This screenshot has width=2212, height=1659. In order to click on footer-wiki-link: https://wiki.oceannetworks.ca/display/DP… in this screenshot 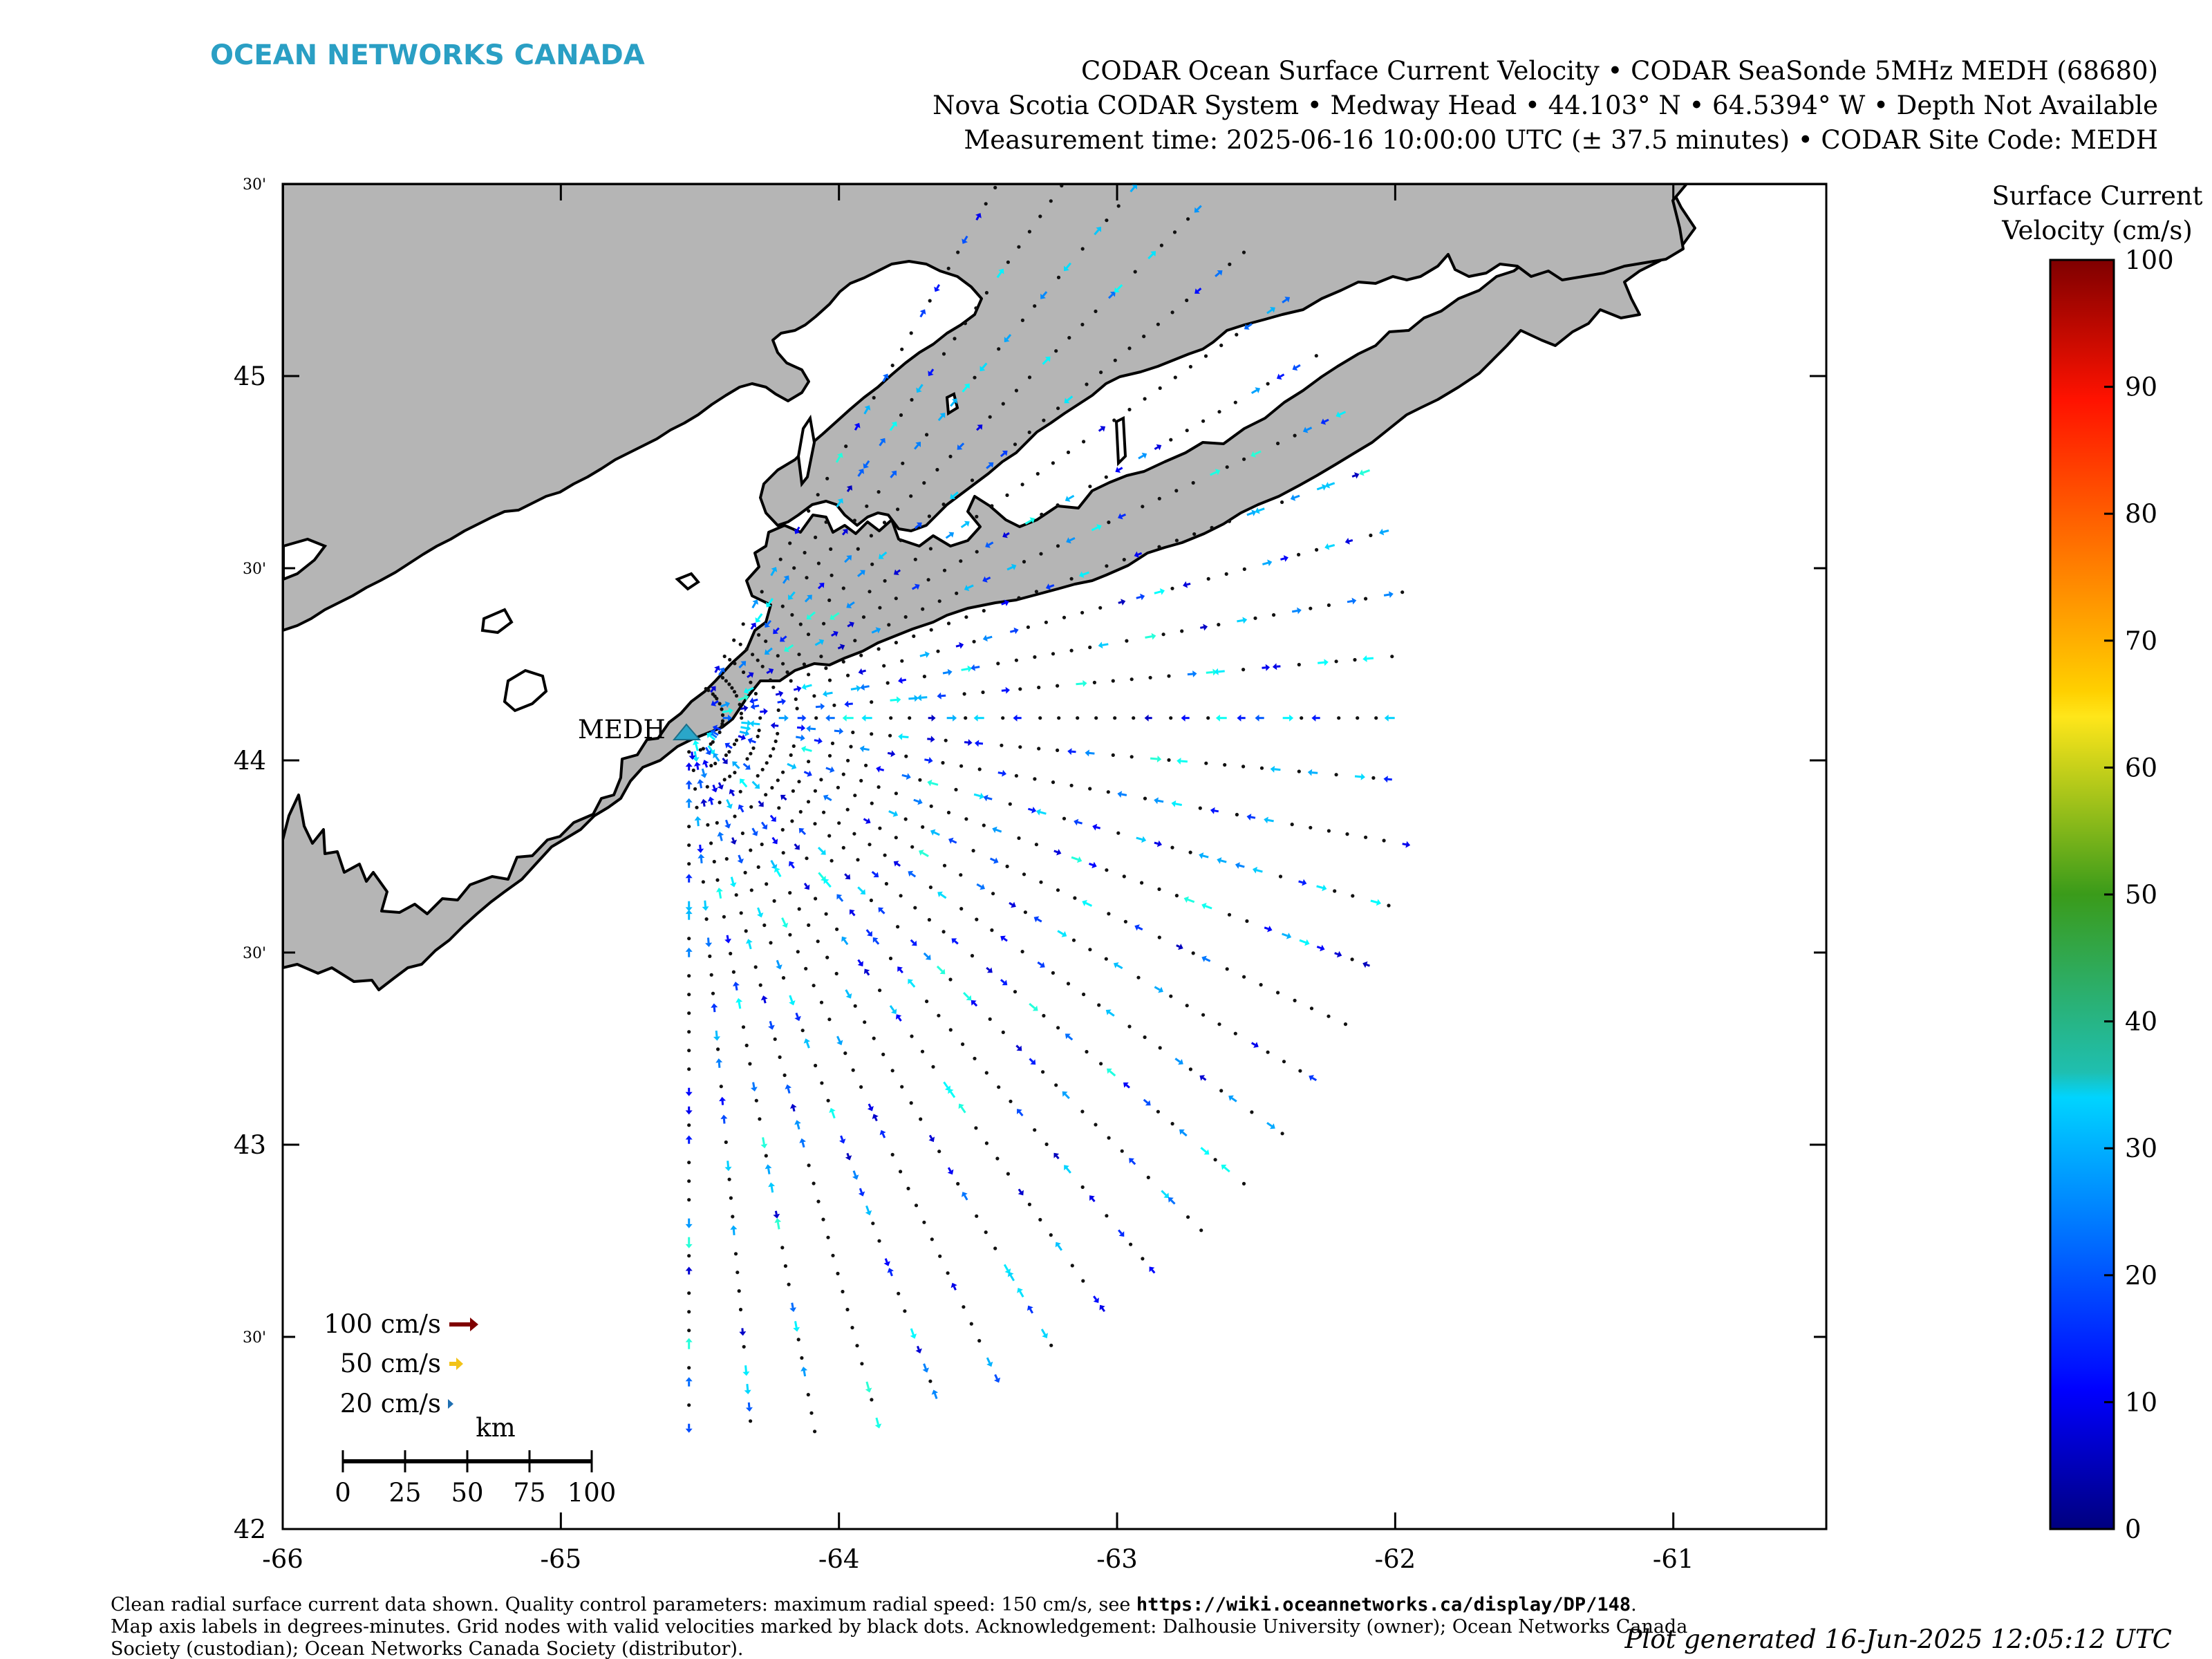, I will do `click(1384, 1605)`.